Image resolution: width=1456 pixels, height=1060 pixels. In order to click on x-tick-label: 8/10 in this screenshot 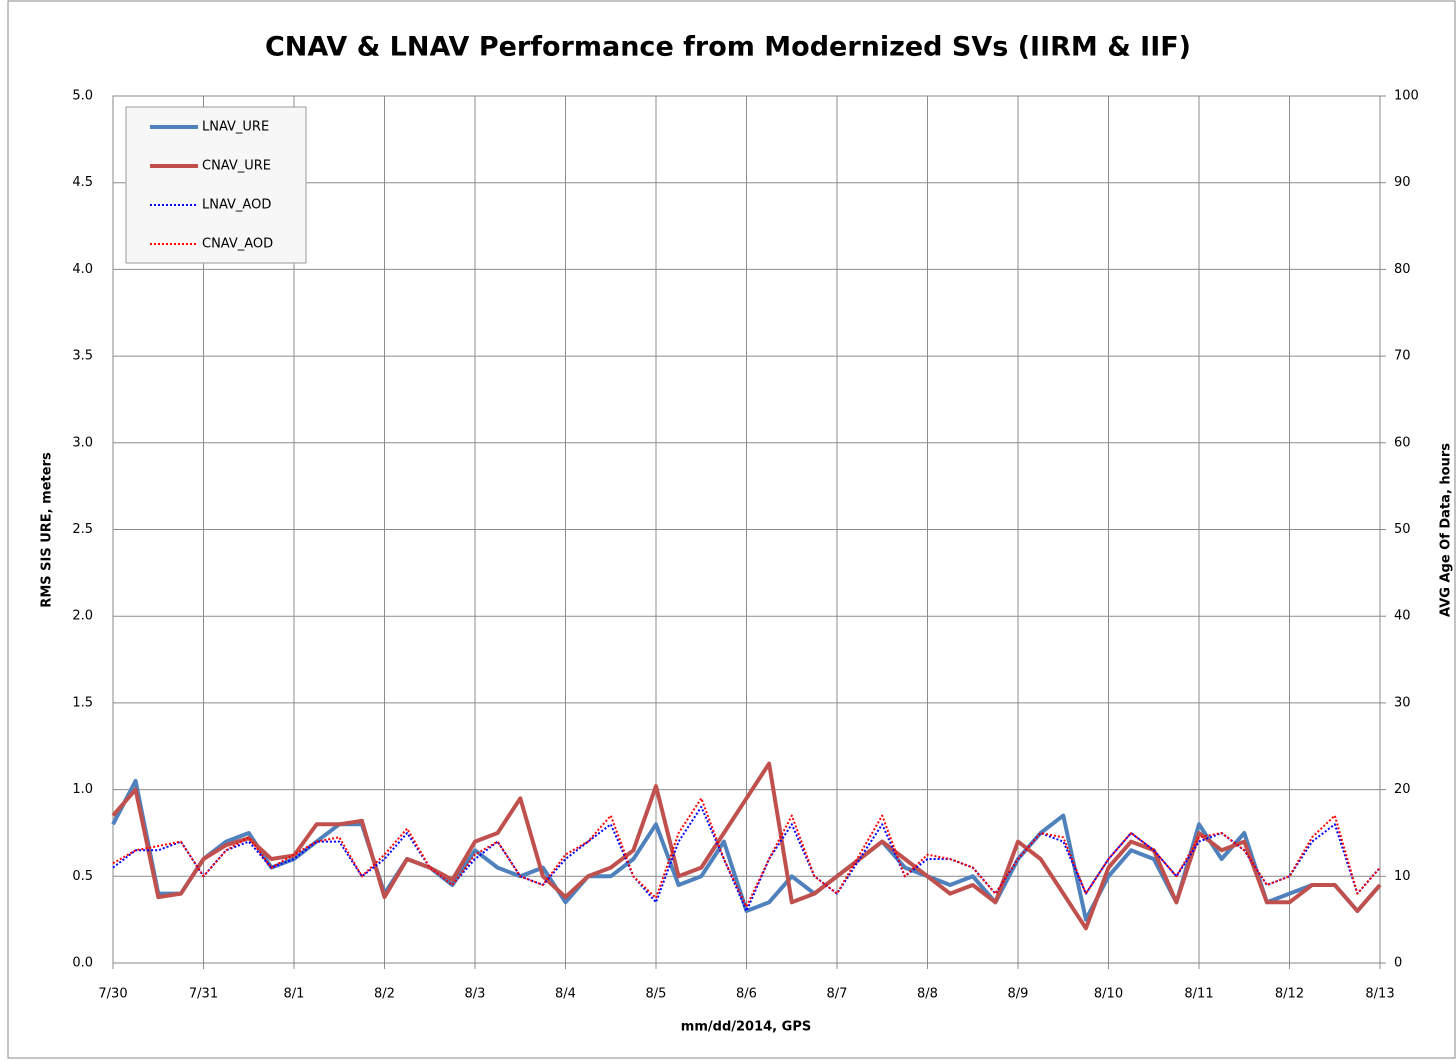, I will do `click(1108, 994)`.